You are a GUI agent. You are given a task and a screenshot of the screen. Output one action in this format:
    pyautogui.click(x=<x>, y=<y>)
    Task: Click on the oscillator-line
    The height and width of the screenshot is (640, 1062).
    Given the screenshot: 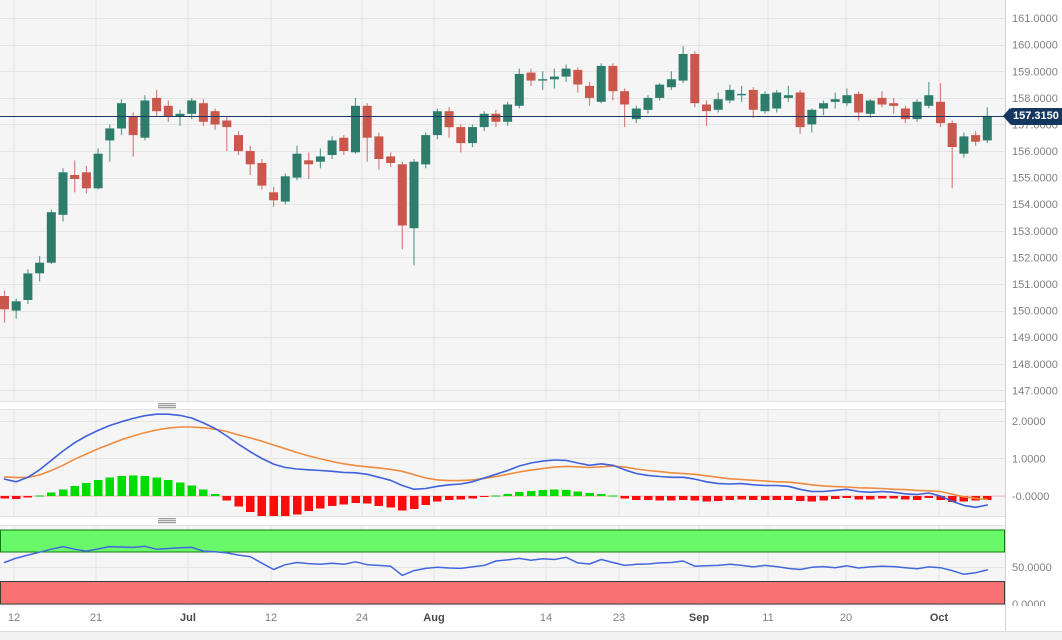 What is the action you would take?
    pyautogui.click(x=496, y=561)
    